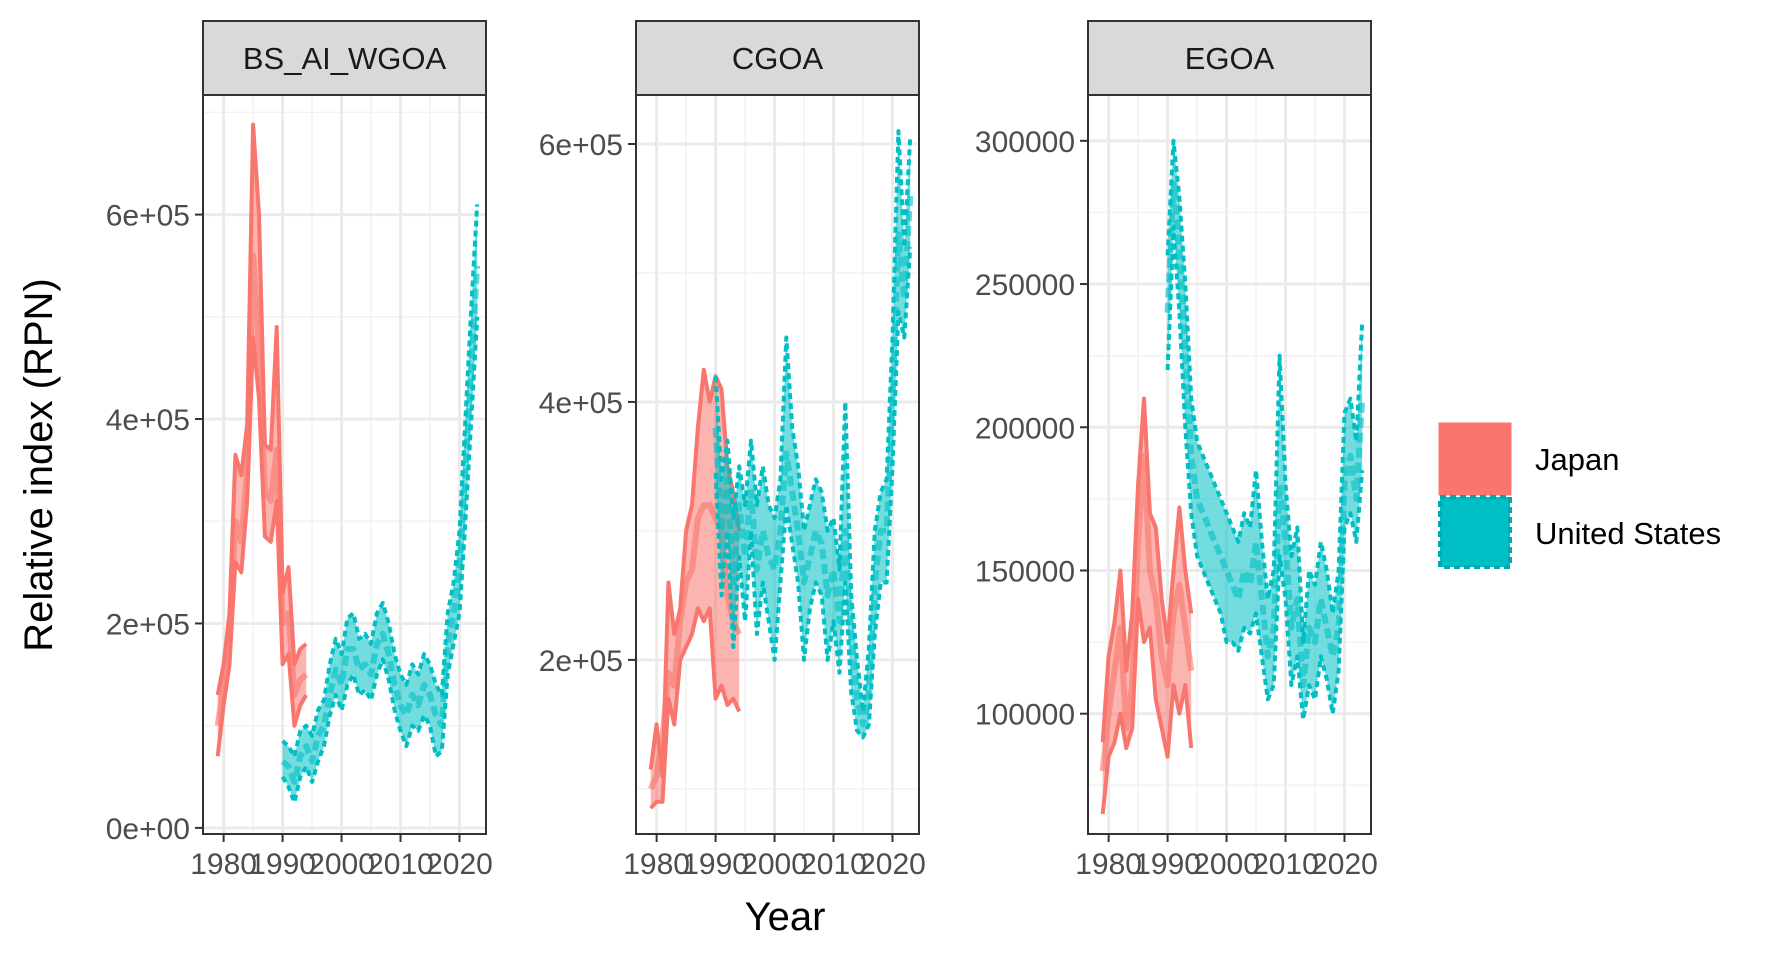  What do you see at coordinates (1025, 428) in the screenshot?
I see `y-tick-label: 200000` at bounding box center [1025, 428].